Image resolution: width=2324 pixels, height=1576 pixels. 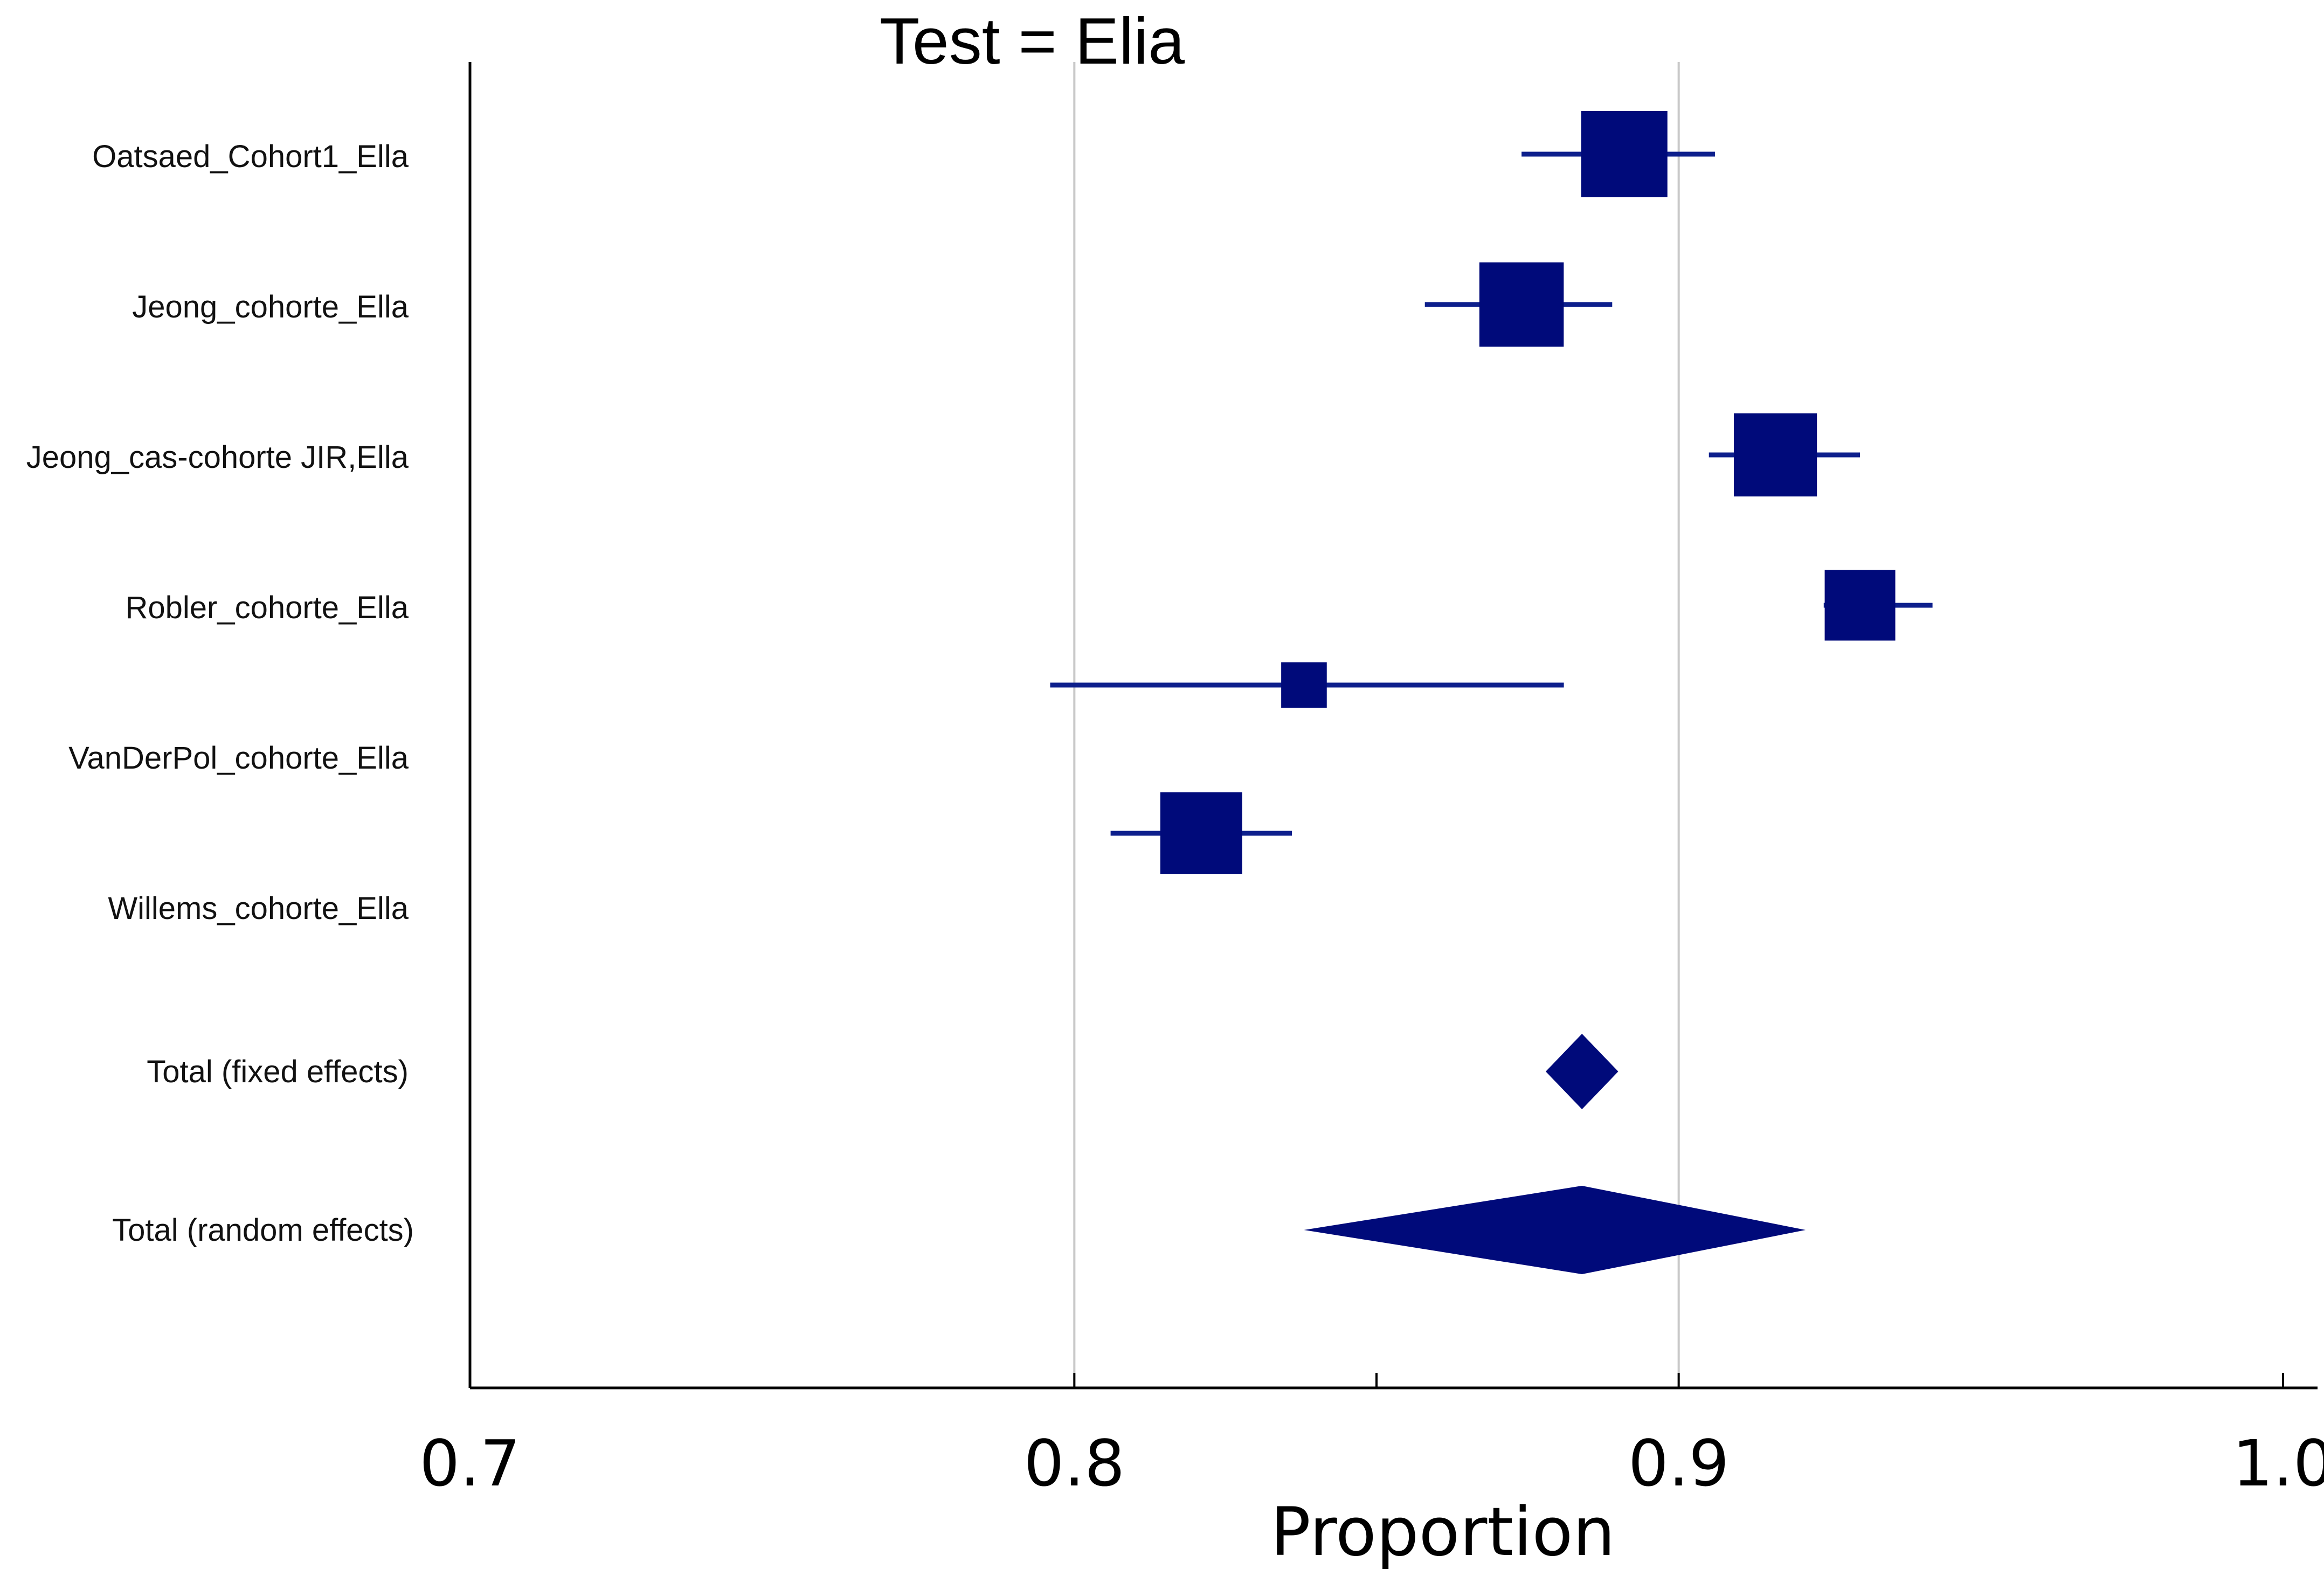 I want to click on summary-label: Total (fixed effects), so click(x=278, y=1071).